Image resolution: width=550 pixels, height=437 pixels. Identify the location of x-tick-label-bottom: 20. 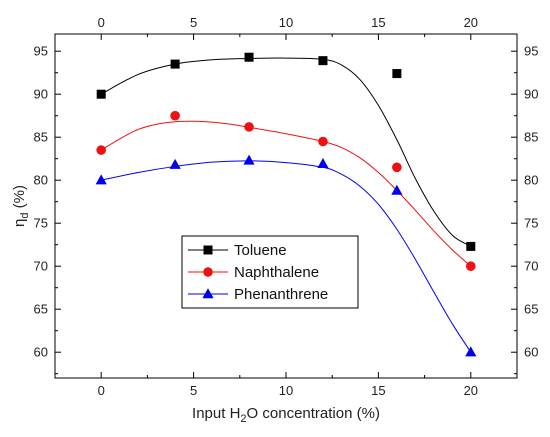
(471, 390).